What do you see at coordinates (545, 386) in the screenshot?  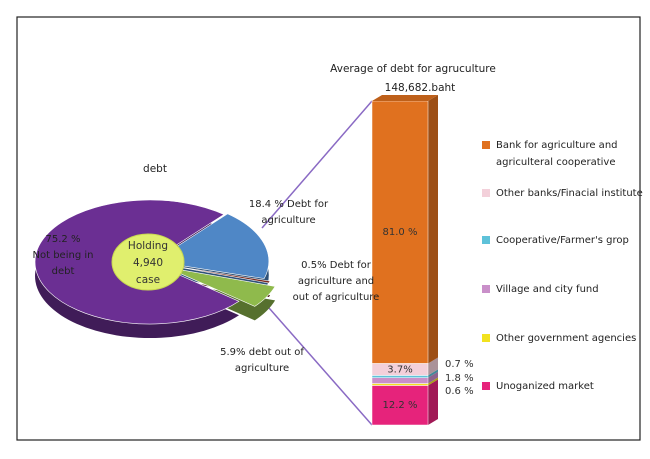 I see `legend-label: Unoganized market` at bounding box center [545, 386].